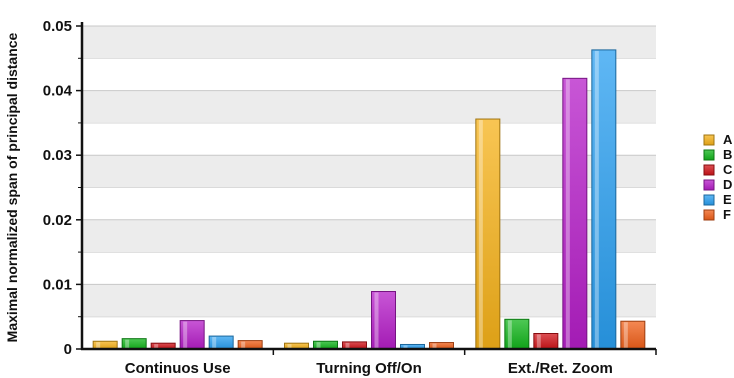 This screenshot has width=734, height=378. What do you see at coordinates (727, 214) in the screenshot?
I see `legend-label: F` at bounding box center [727, 214].